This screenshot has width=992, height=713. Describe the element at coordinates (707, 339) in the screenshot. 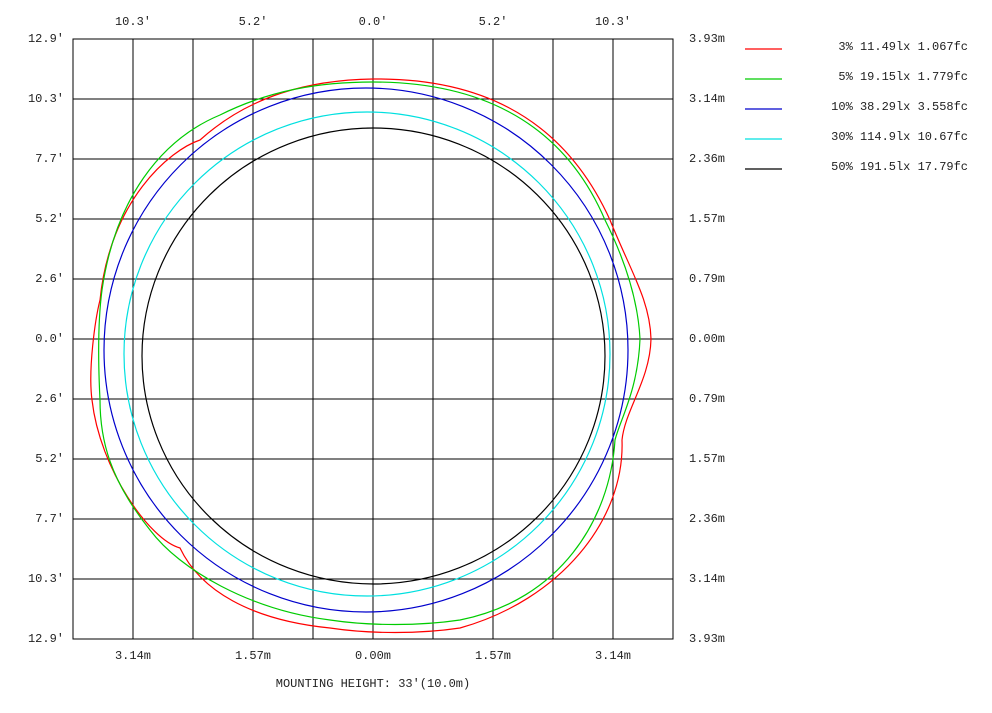

I see `right-axis-label: 0.00m` at that location.